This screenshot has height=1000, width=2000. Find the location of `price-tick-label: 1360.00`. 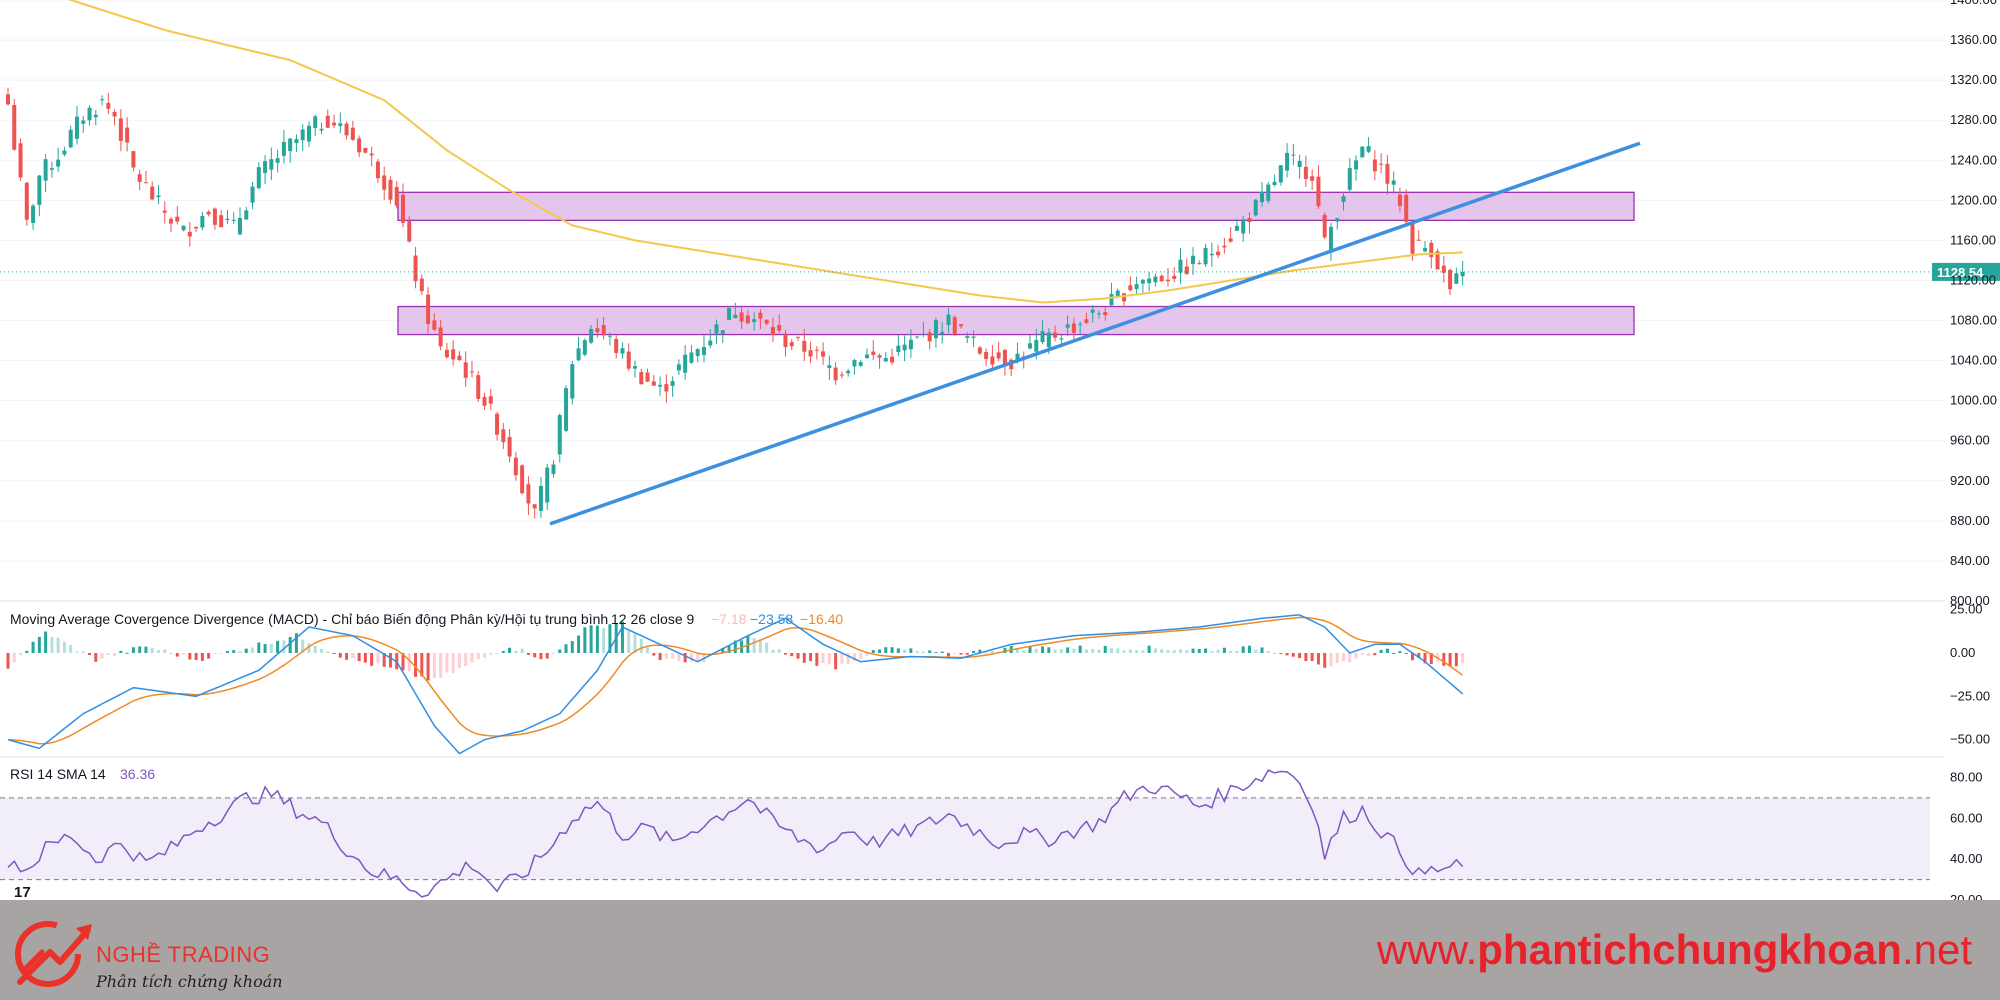

price-tick-label: 1360.00 is located at coordinates (1973, 39).